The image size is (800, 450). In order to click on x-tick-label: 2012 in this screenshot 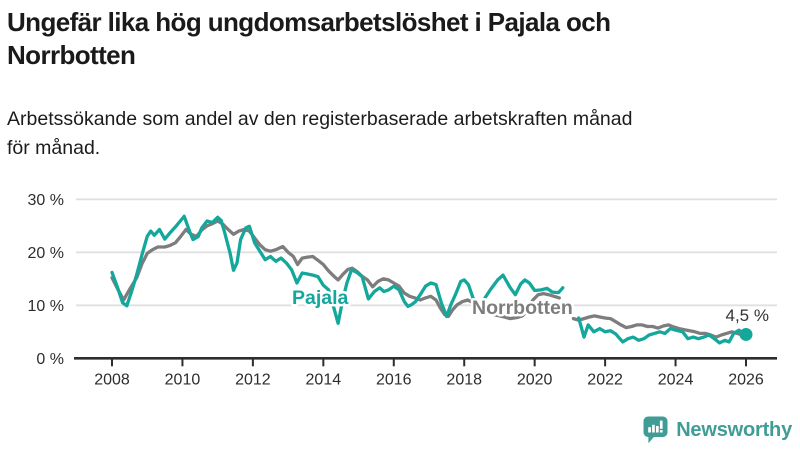, I will do `click(253, 379)`.